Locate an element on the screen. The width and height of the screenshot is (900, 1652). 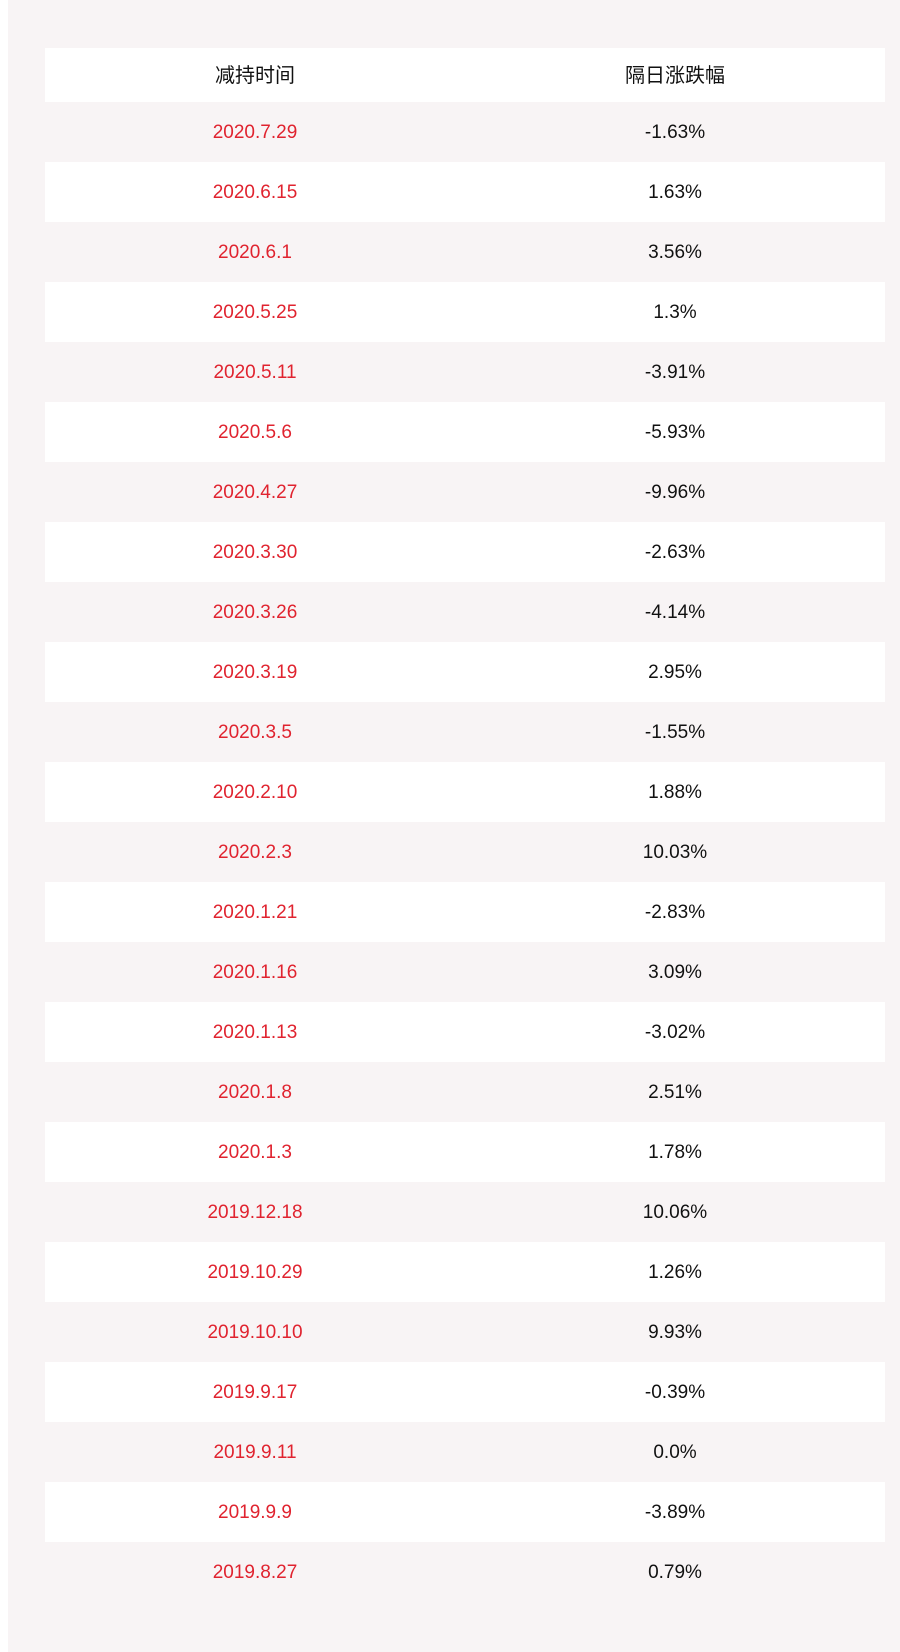
next-day-change-cell: 1.78% is located at coordinates (675, 1152).